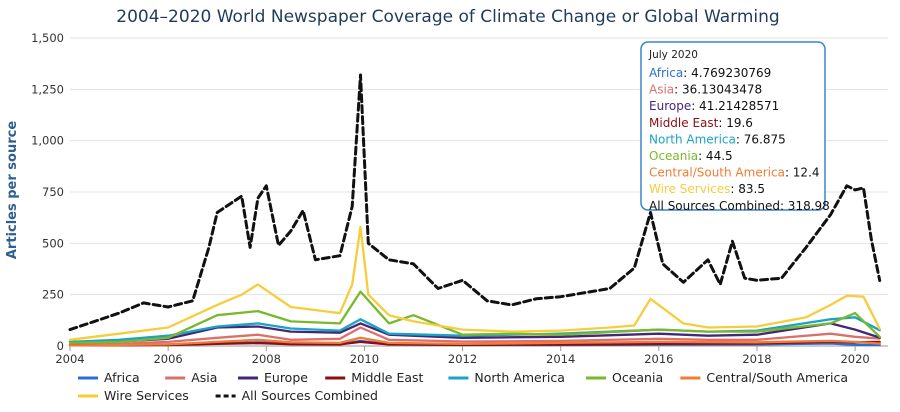 Image resolution: width=900 pixels, height=412 pixels. I want to click on tooltip-row: Africa: 4.769230769, so click(710, 73).